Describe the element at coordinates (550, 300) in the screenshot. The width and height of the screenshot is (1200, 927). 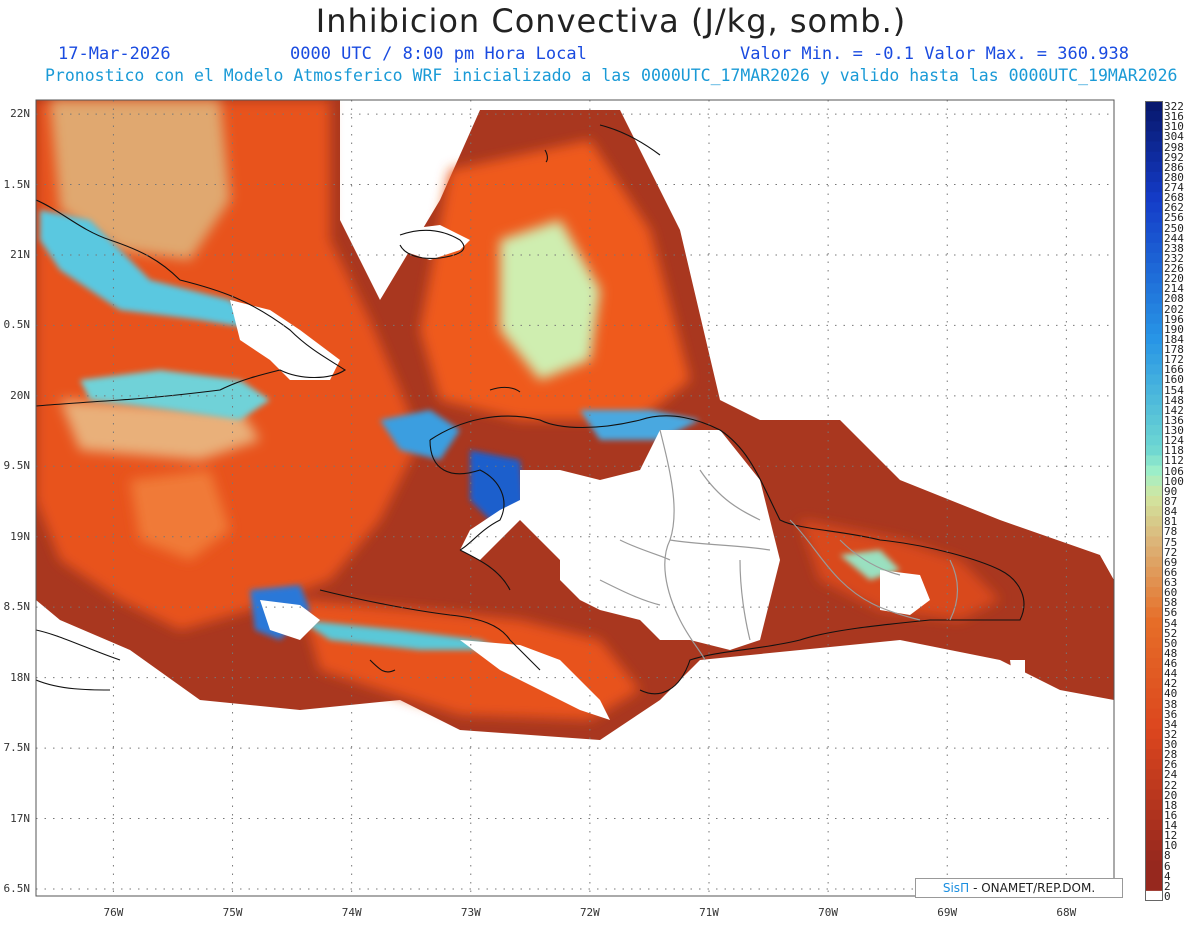
I see `cin-field-light-north` at that location.